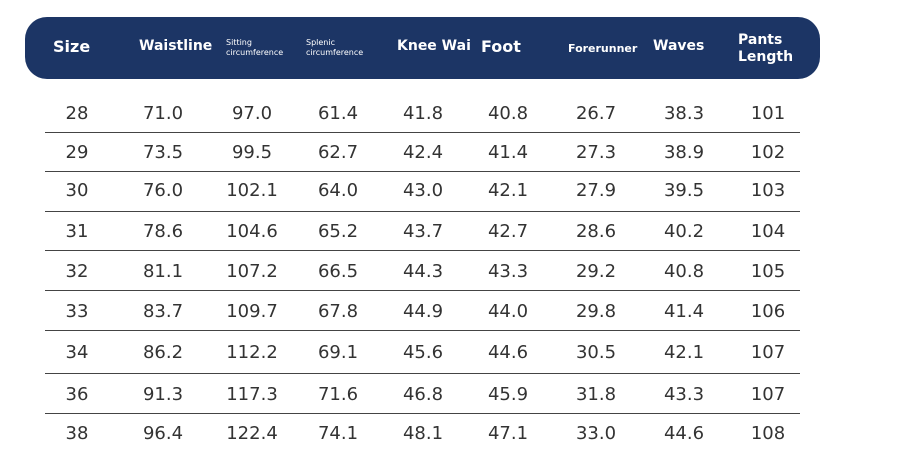  What do you see at coordinates (423, 113) in the screenshot?
I see `table-cell: 41.8` at bounding box center [423, 113].